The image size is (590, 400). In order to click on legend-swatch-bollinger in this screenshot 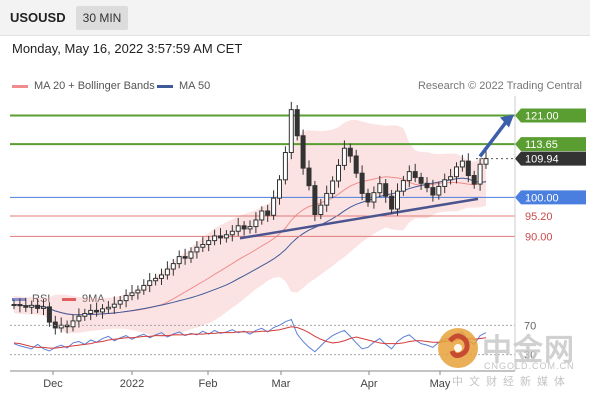, I will do `click(20, 86)`.